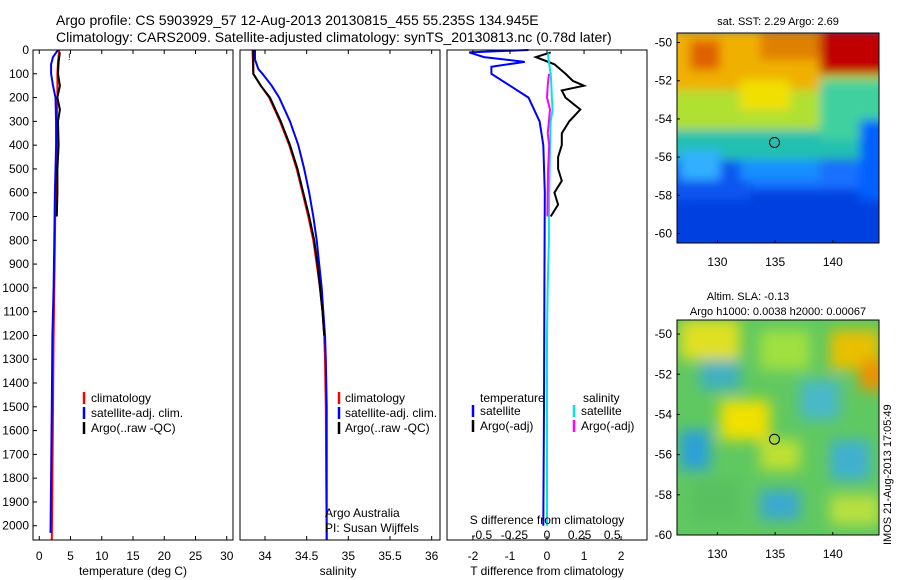 This screenshot has height=580, width=900. I want to click on sst-map-ticks: 130 135 140 -50 -52 -54 -56 -58 -60, so click(749, 152).